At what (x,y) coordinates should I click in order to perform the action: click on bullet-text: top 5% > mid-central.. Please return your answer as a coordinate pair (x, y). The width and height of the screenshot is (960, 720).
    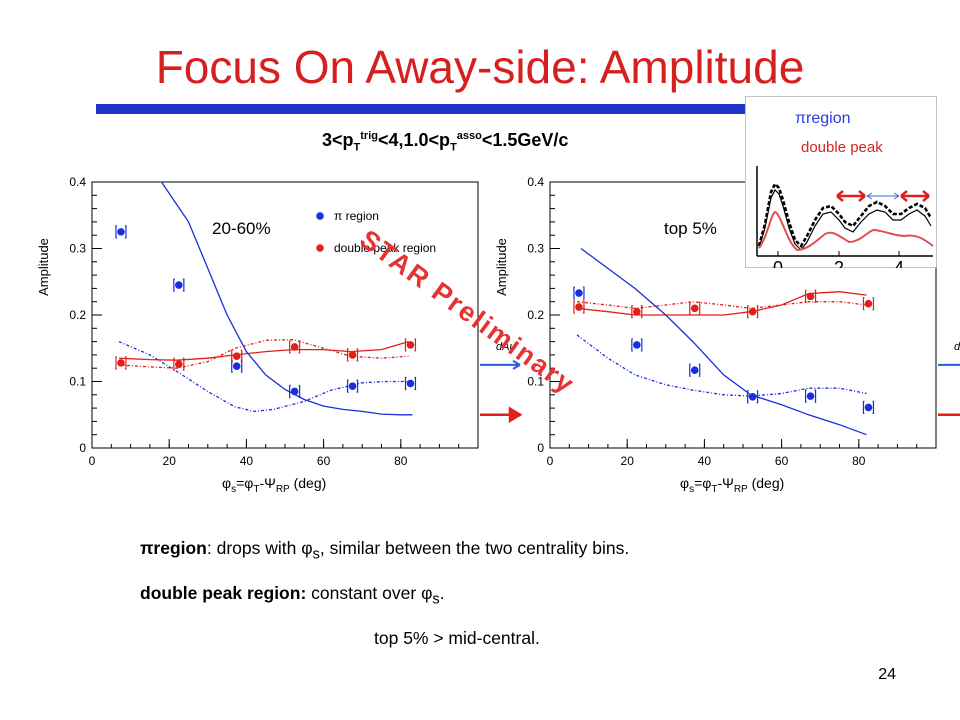
    Looking at the image, I should click on (457, 638).